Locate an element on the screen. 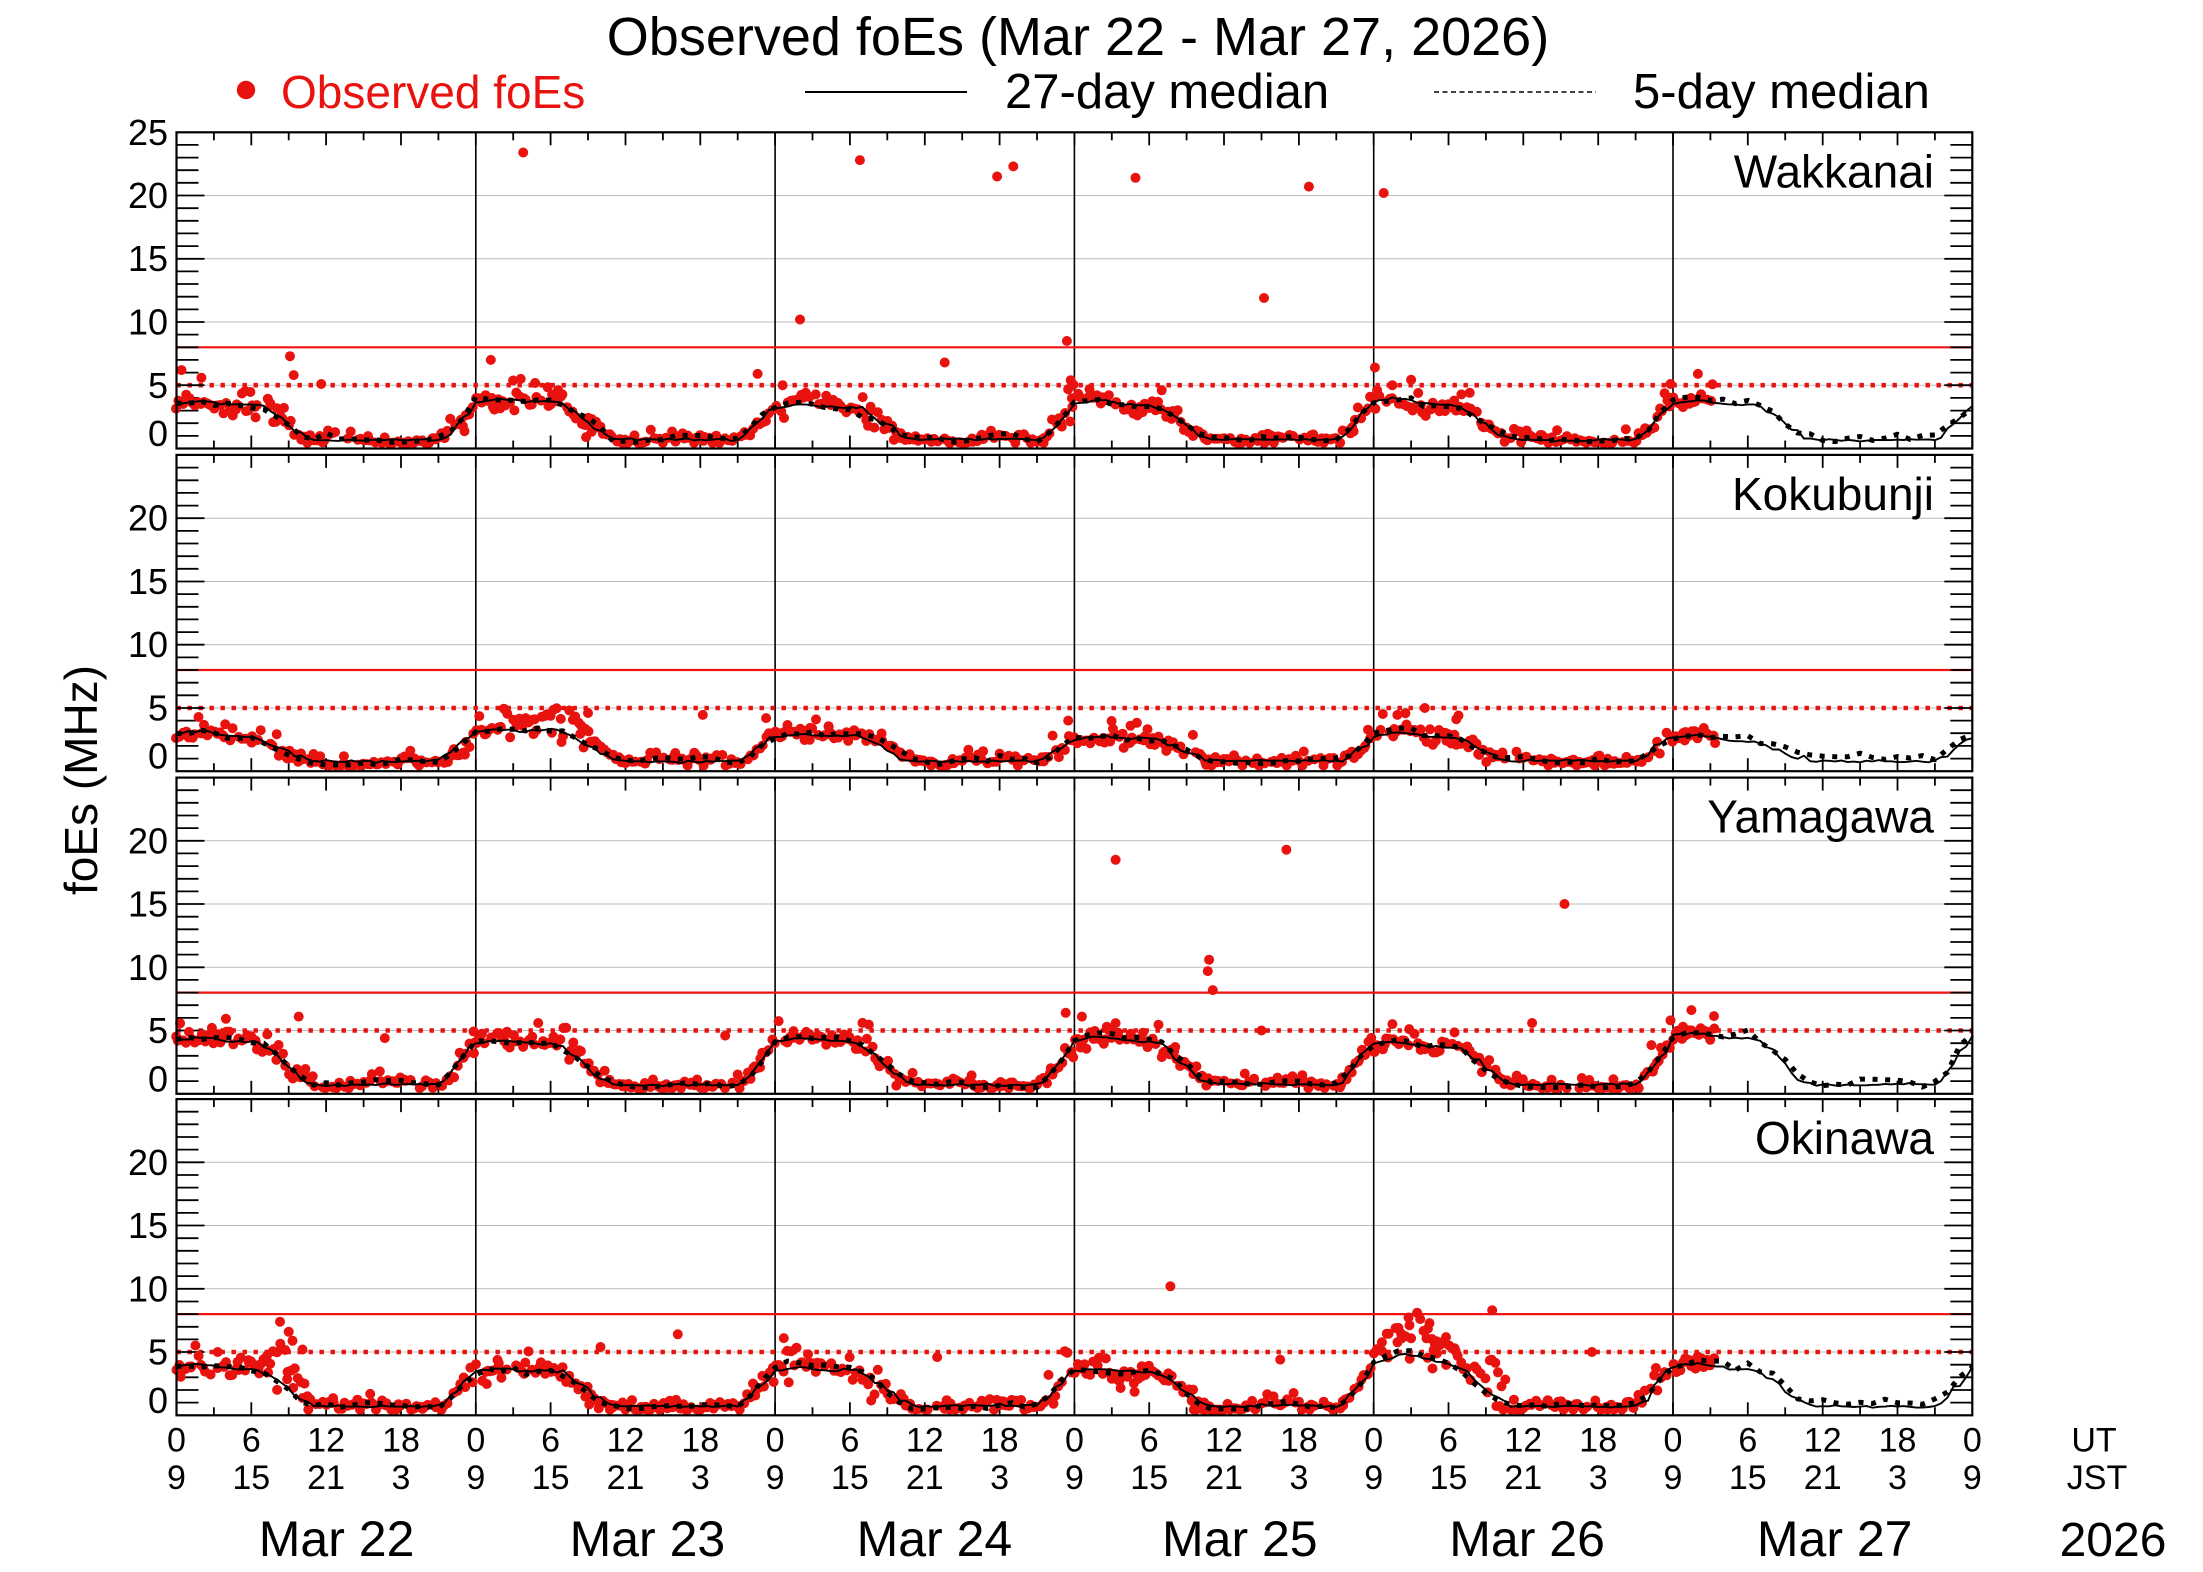 The width and height of the screenshot is (2203, 1572). svg-text: Yamagawa is located at coordinates (1820, 817).